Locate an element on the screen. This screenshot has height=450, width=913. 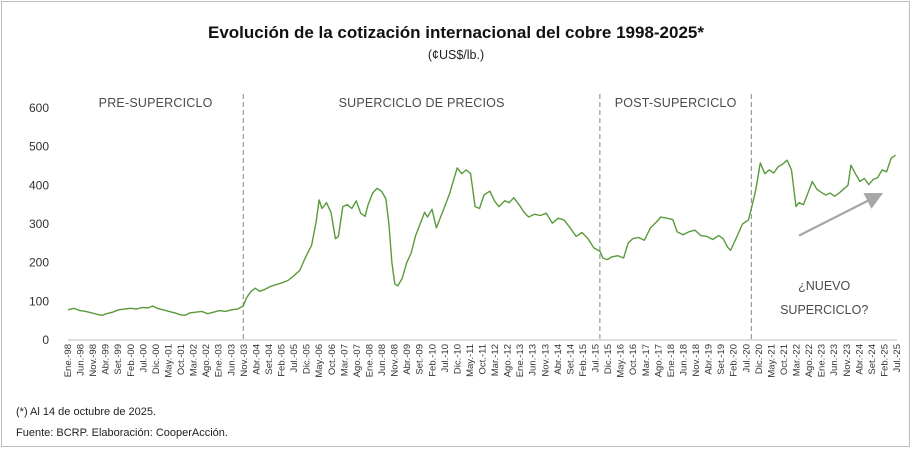
x-tick-label: Jun.-08 is located at coordinates (382, 360).